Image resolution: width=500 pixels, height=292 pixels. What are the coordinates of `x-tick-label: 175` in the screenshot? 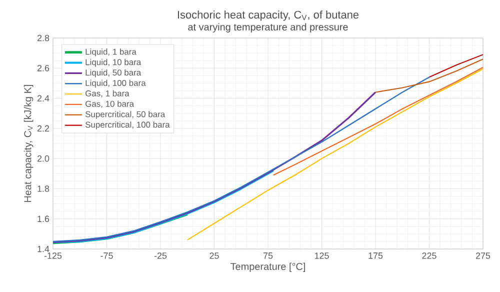 It's located at (375, 255).